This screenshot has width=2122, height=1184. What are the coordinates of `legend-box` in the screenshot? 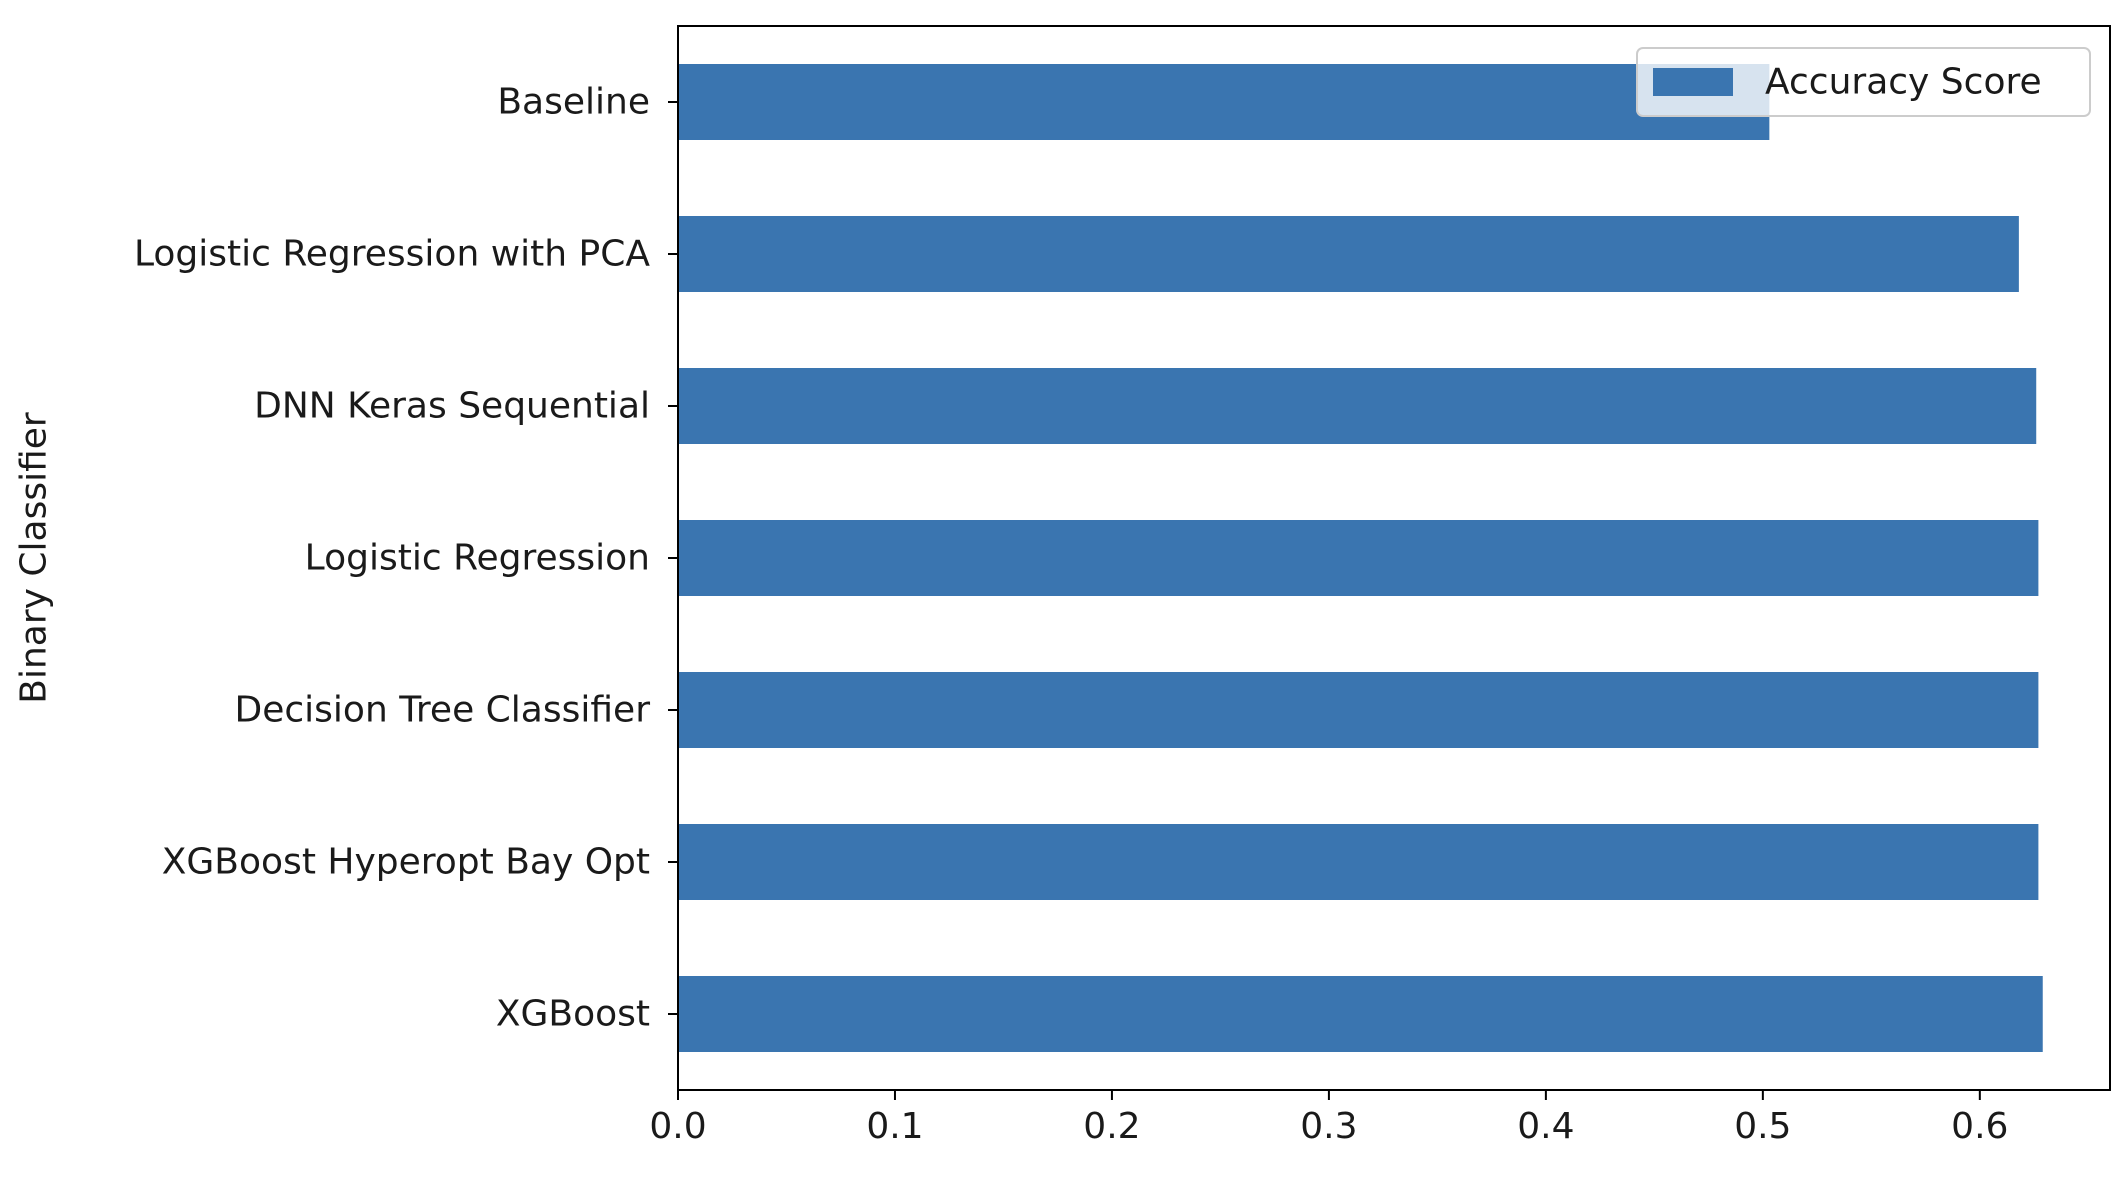 It's located at (1863, 82).